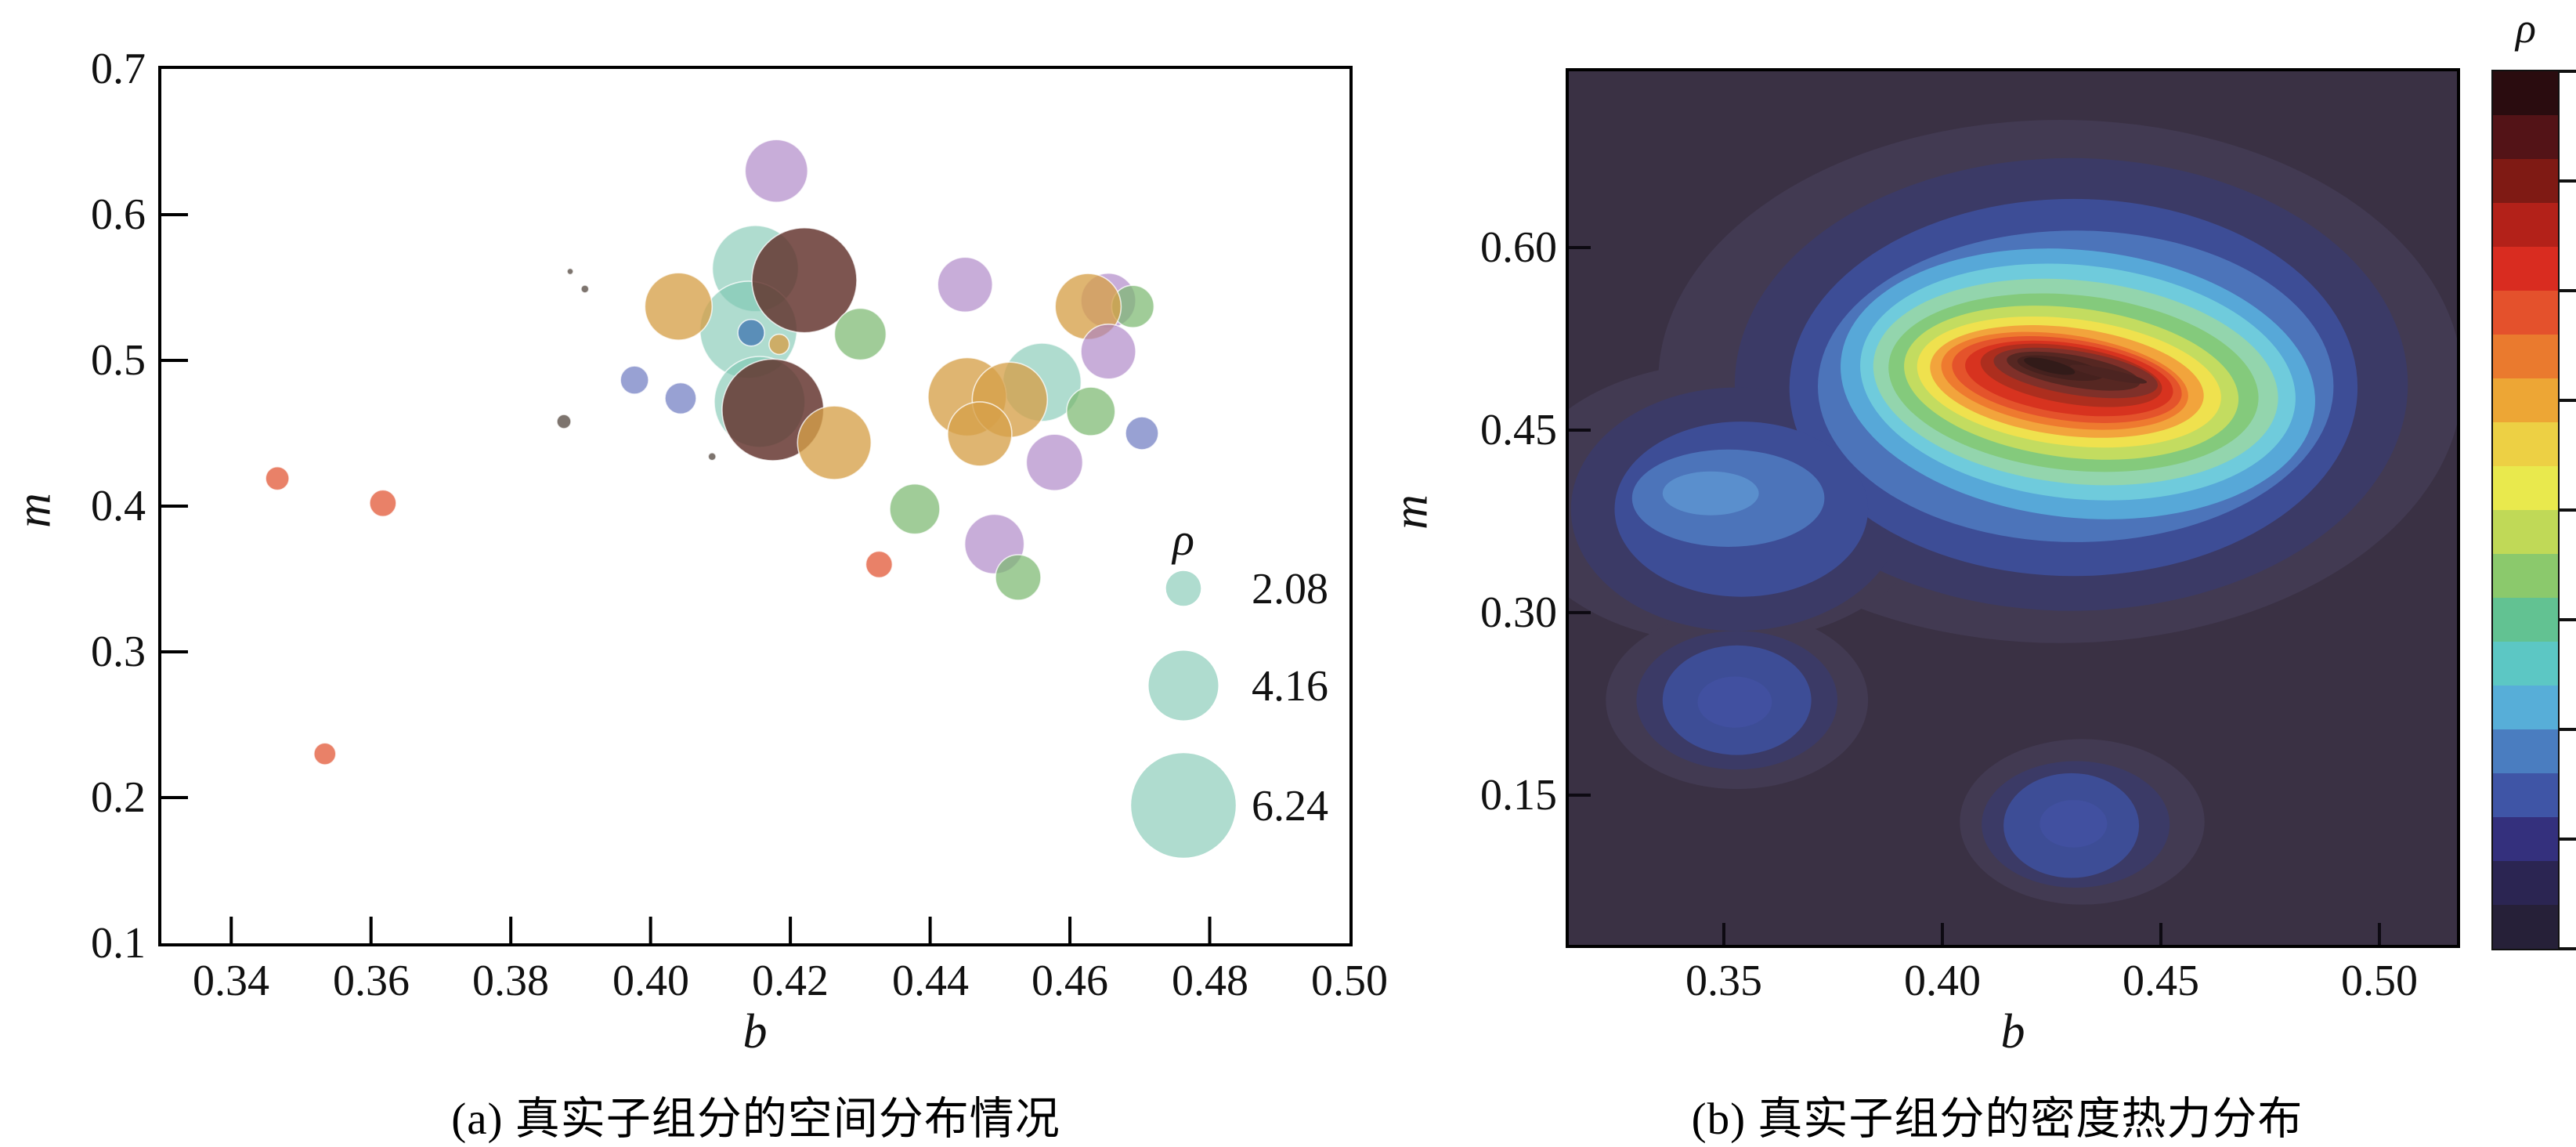 The width and height of the screenshot is (2576, 1147). I want to click on y-tick-label: 0.5, so click(118, 360).